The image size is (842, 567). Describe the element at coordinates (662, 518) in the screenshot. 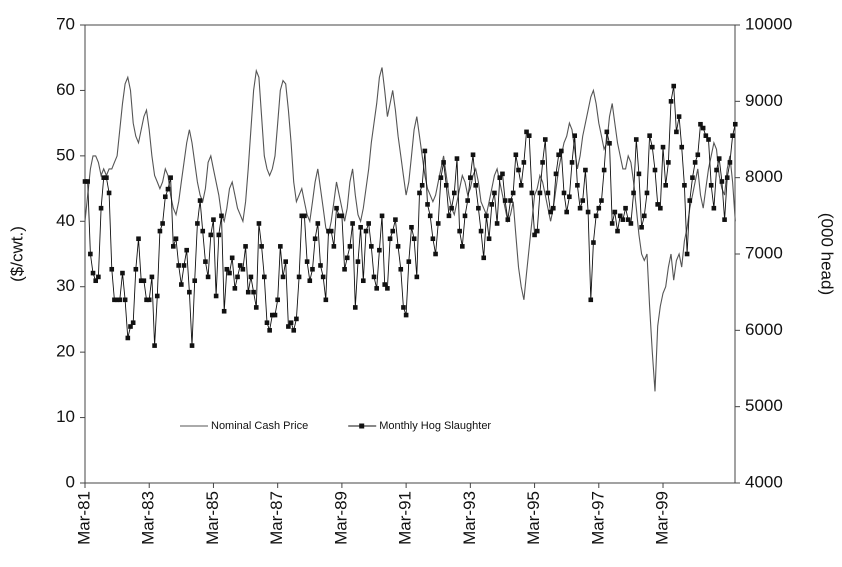

I see `x-tick-label: Mar-99` at that location.